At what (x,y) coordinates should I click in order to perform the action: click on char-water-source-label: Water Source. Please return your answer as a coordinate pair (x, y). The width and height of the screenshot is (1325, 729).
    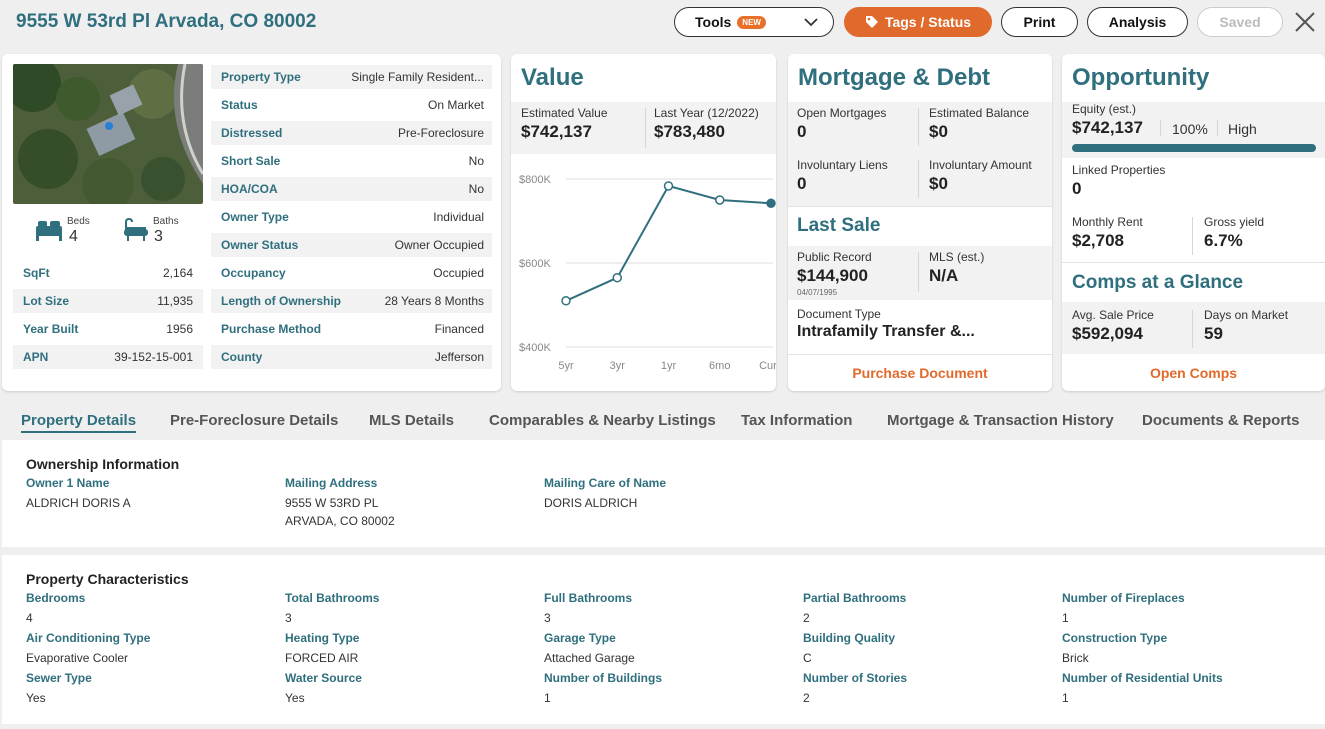
    Looking at the image, I should click on (323, 678).